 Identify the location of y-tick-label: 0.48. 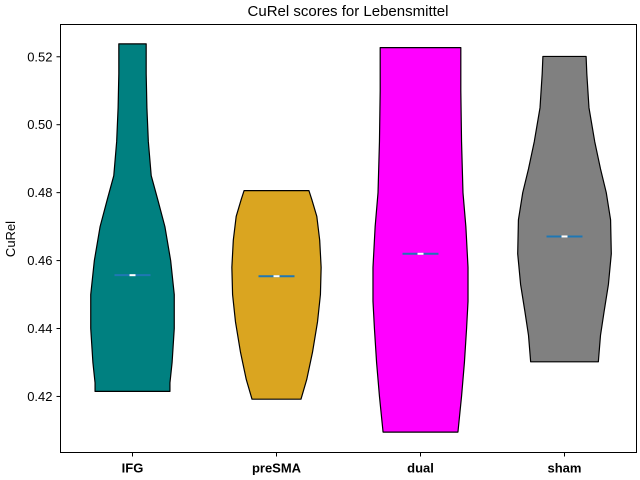
(39, 192).